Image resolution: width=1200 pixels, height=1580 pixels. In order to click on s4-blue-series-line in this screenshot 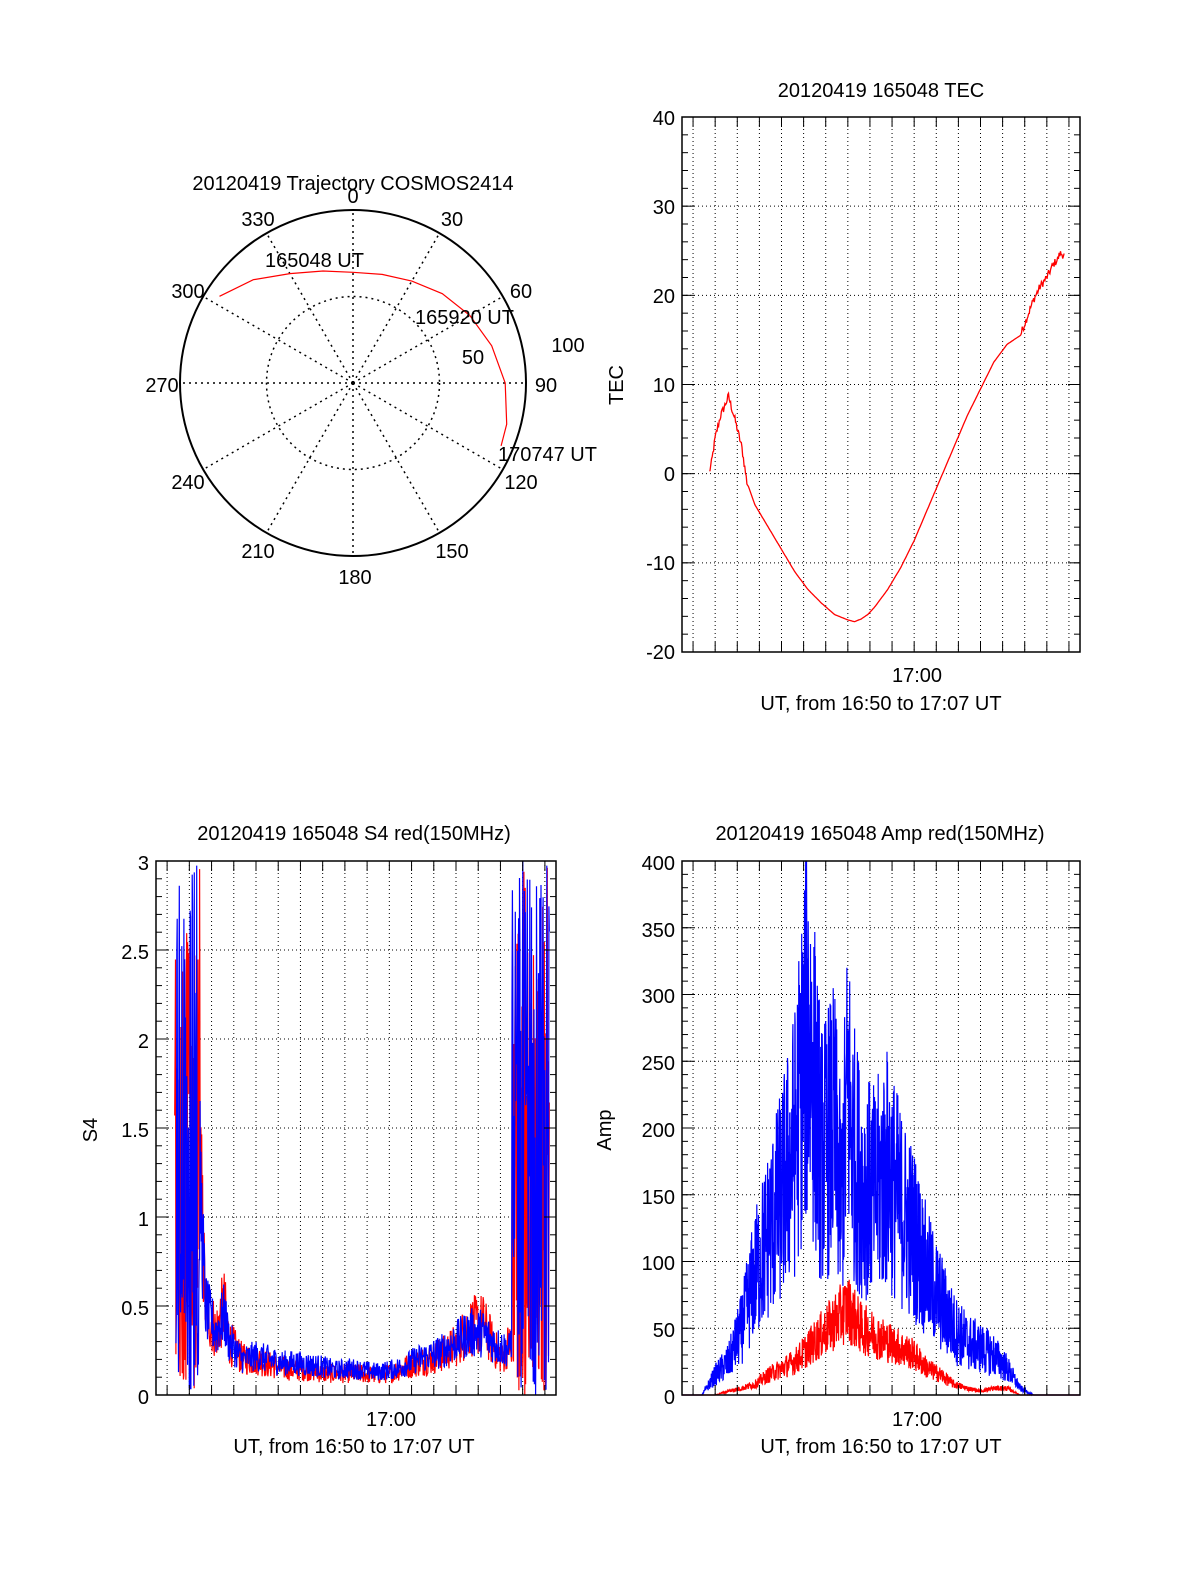, I will do `click(362, 1128)`.